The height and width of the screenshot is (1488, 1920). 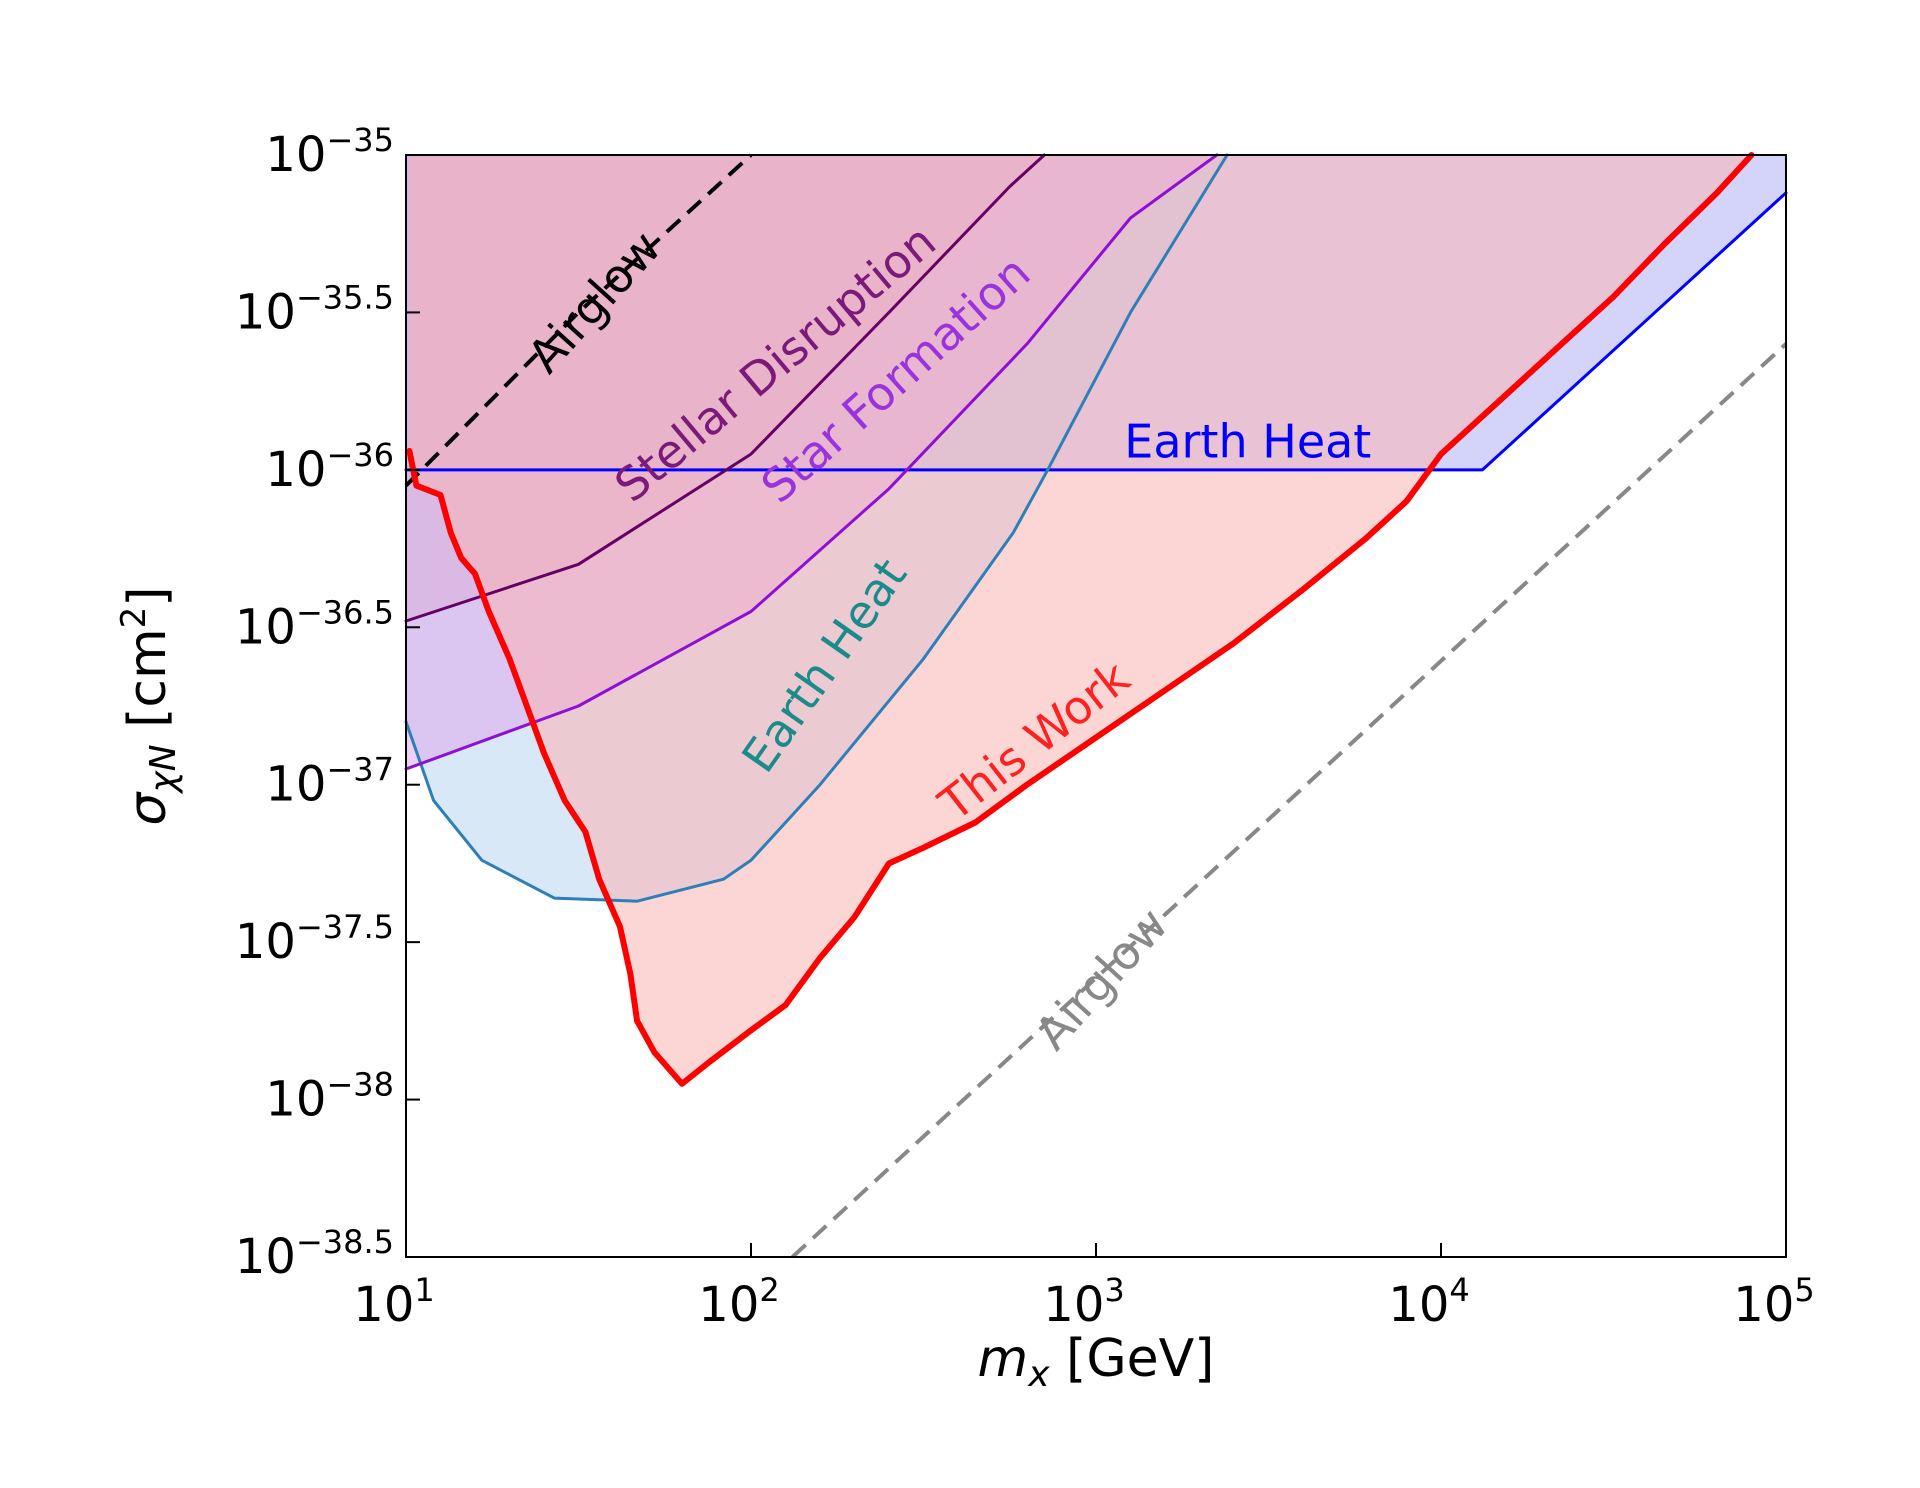 I want to click on annotation-label-6: Airglow, so click(x=1101, y=978).